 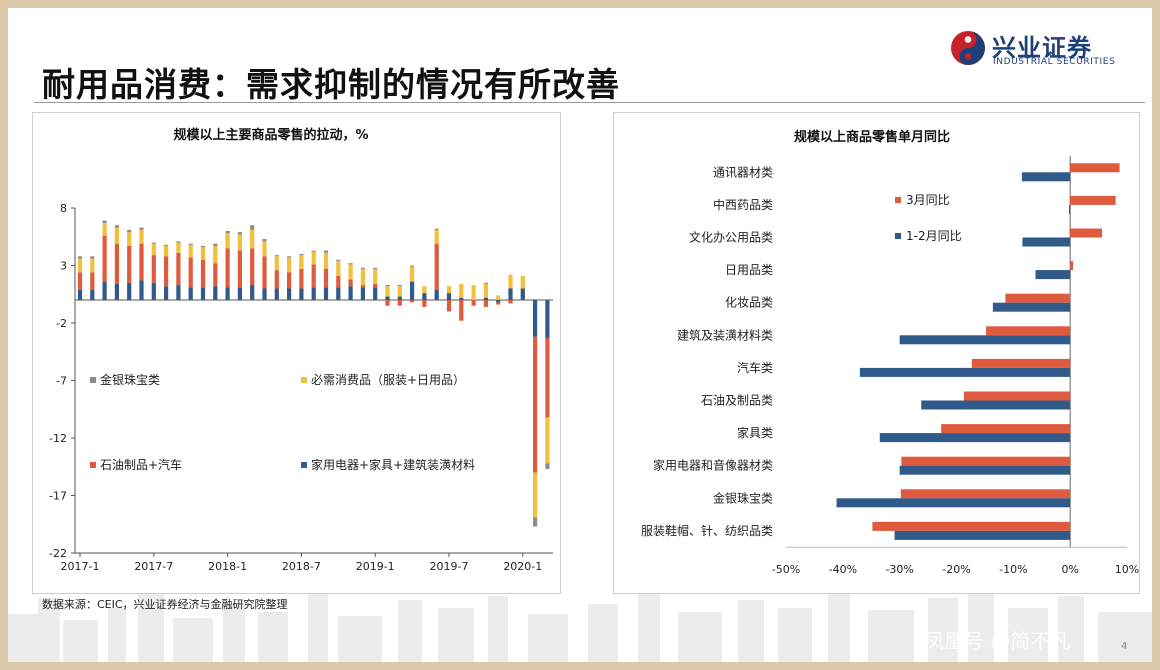 I want to click on legend-label: 石油制品+汽车, so click(x=141, y=464).